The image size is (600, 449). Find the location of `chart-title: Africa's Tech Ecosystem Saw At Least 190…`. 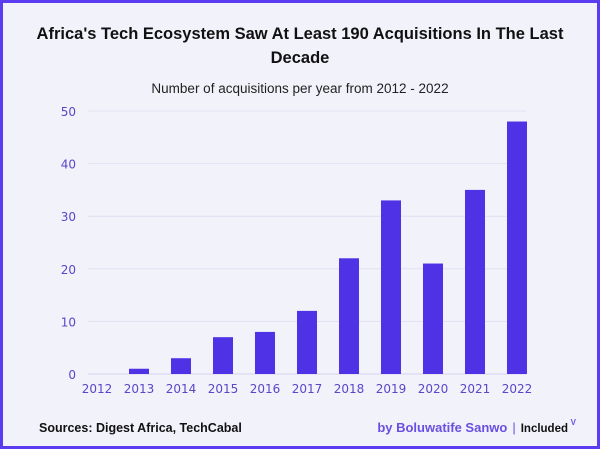

chart-title: Africa's Tech Ecosystem Saw At Least 190… is located at coordinates (300, 46).